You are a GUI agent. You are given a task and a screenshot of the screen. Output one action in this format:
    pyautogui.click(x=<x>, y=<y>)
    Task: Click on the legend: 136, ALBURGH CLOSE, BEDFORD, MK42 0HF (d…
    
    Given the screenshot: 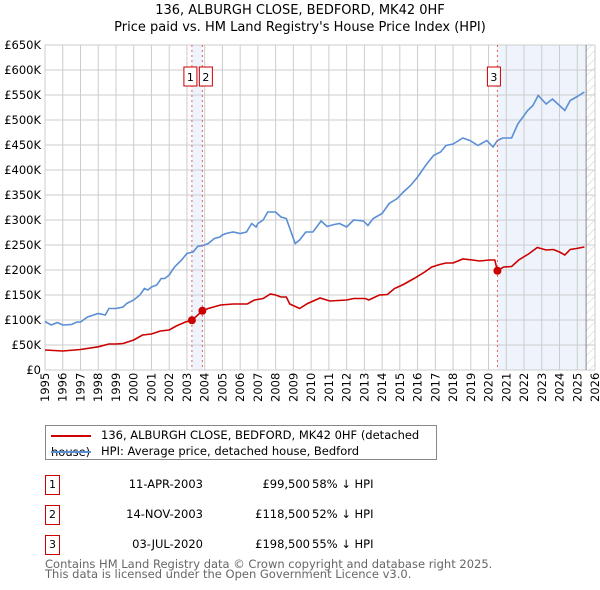 What is the action you would take?
    pyautogui.click(x=241, y=442)
    